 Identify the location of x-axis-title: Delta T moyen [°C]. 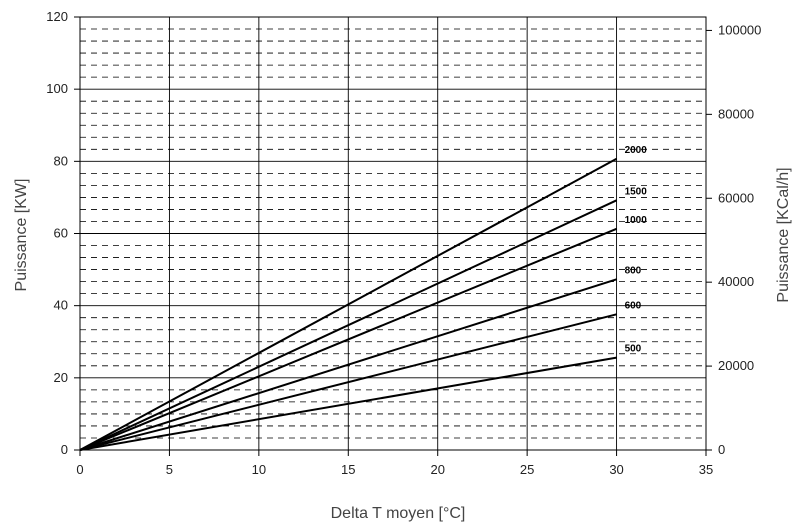
(398, 513).